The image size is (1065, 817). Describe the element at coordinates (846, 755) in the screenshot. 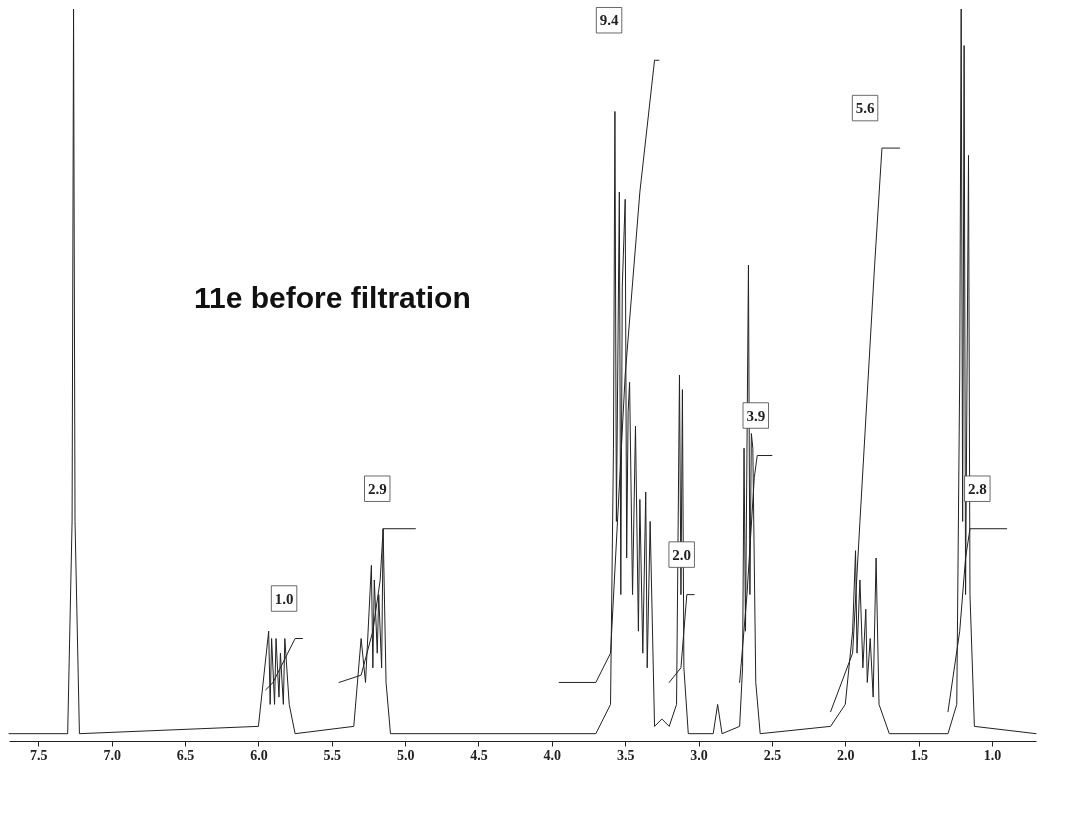

I see `x-tick-label: 2.0` at that location.